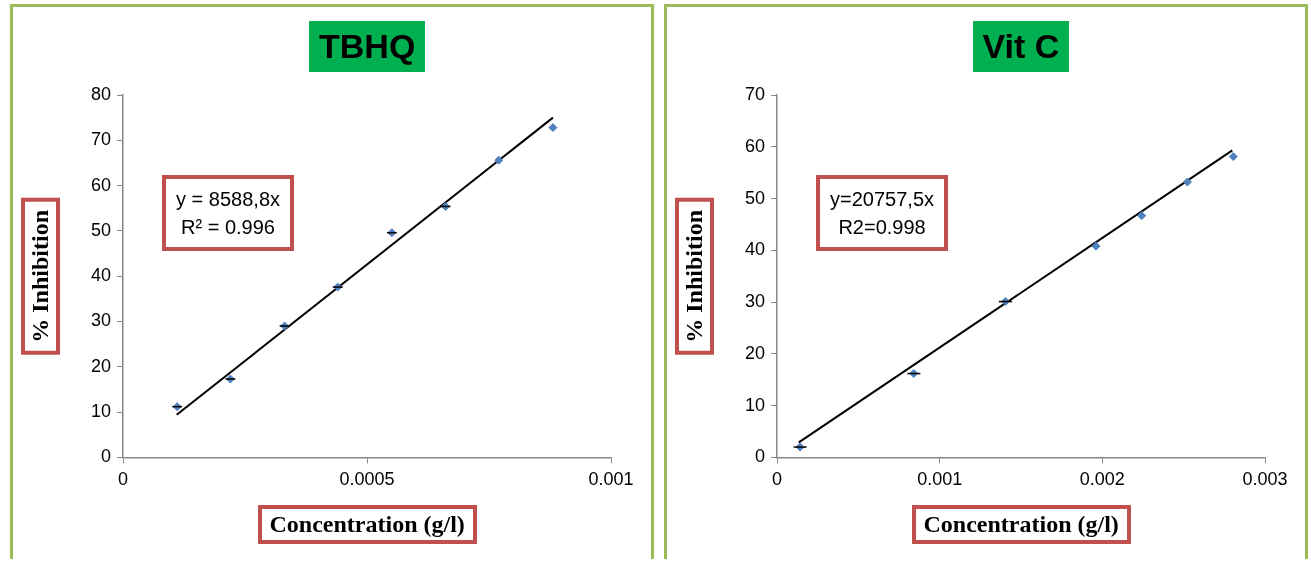  What do you see at coordinates (367, 46) in the screenshot?
I see `chart-title: TBHQ` at bounding box center [367, 46].